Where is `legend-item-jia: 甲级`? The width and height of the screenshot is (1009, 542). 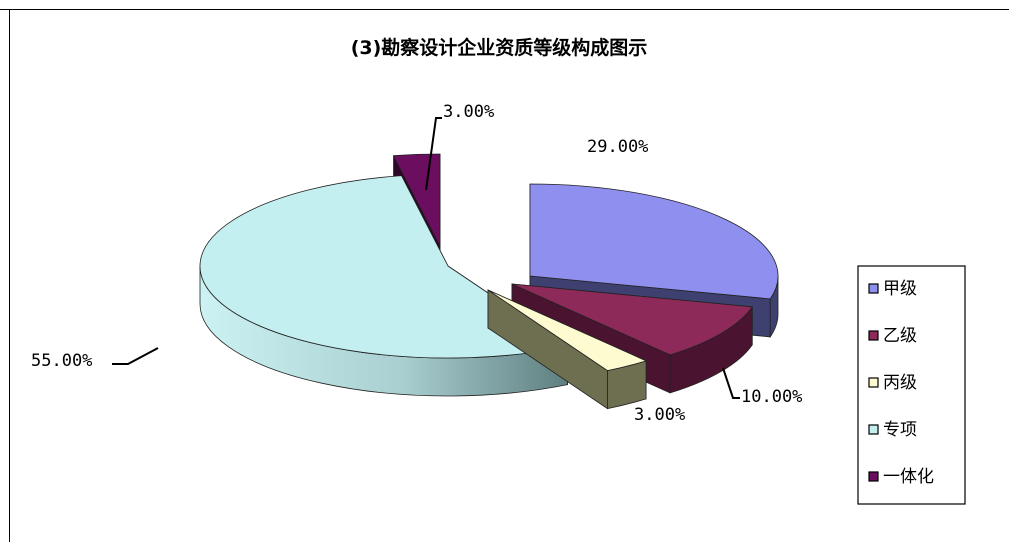 legend-item-jia: 甲级 is located at coordinates (892, 289).